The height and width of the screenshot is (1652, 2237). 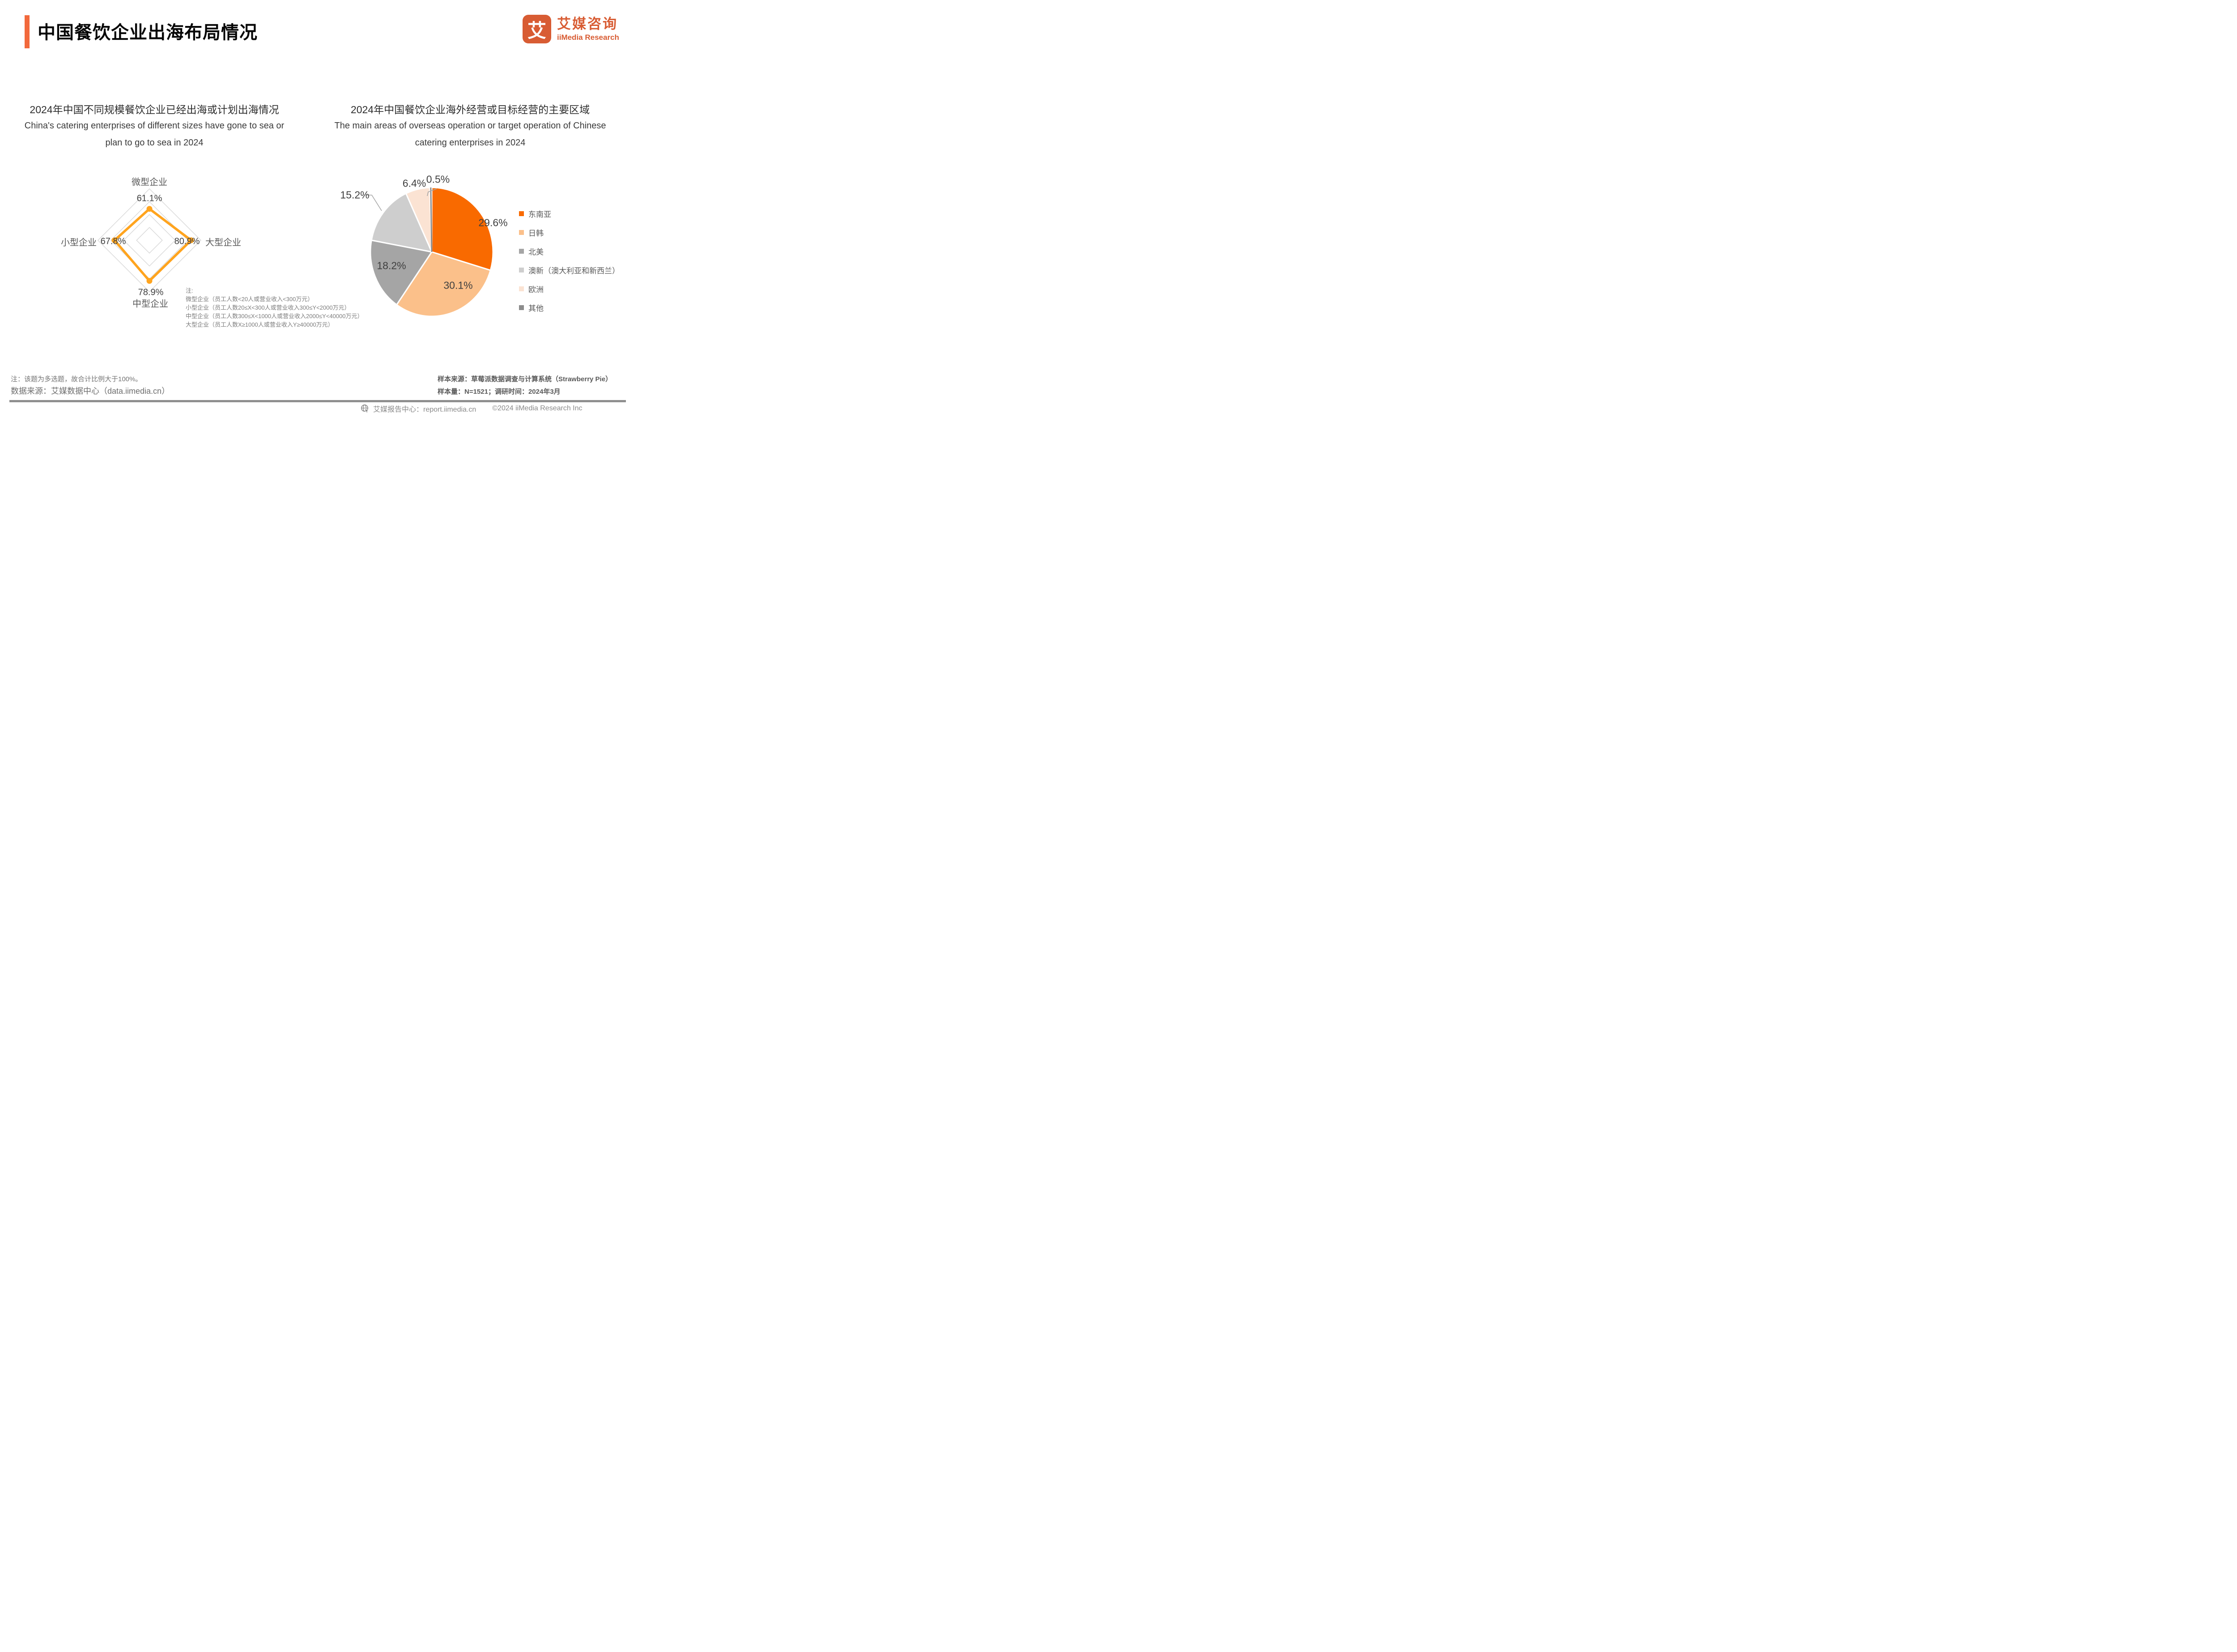 What do you see at coordinates (424, 409) in the screenshot?
I see `footer-report-center: 艾媒报告中心：report.iimedia.cn` at bounding box center [424, 409].